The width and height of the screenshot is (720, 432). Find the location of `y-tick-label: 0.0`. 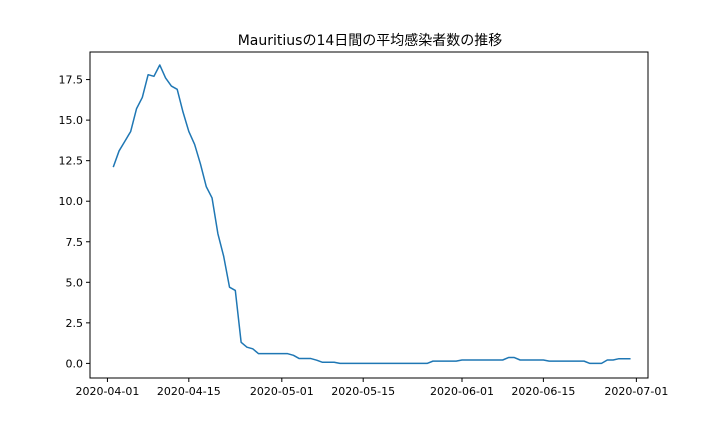

y-tick-label: 0.0 is located at coordinates (75, 363).